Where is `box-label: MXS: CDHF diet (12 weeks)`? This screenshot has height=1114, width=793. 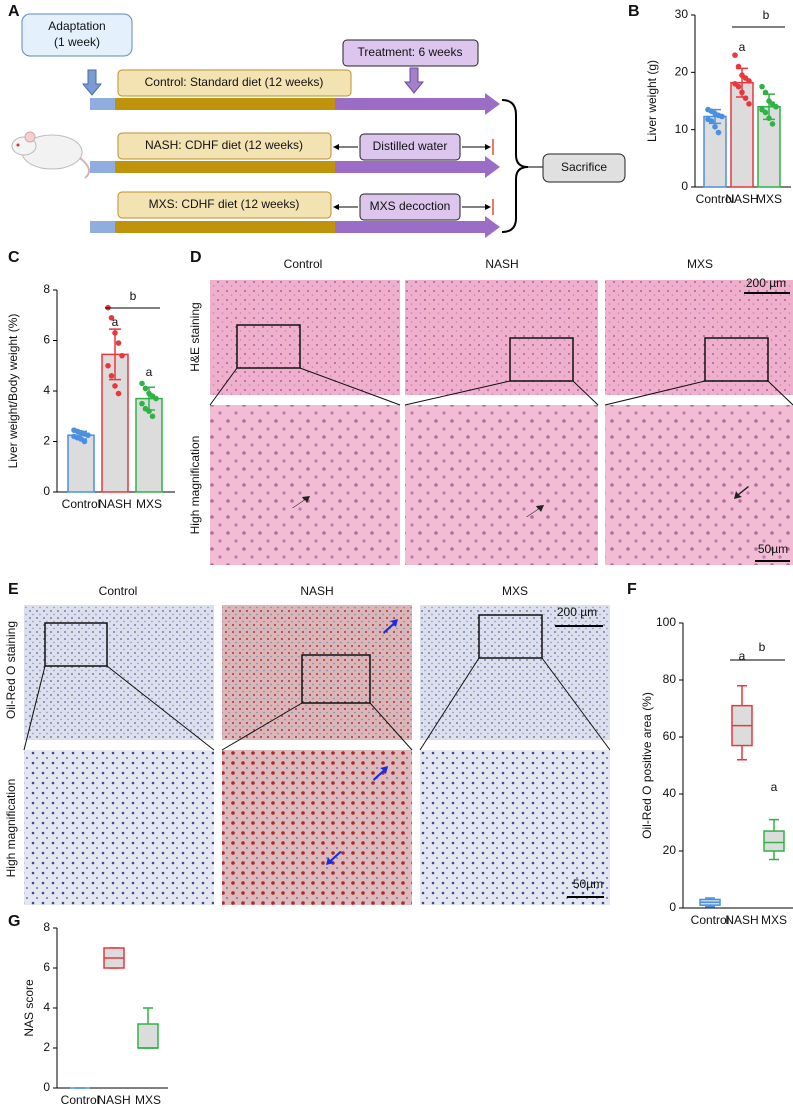 box-label: MXS: CDHF diet (12 weeks) is located at coordinates (224, 204).